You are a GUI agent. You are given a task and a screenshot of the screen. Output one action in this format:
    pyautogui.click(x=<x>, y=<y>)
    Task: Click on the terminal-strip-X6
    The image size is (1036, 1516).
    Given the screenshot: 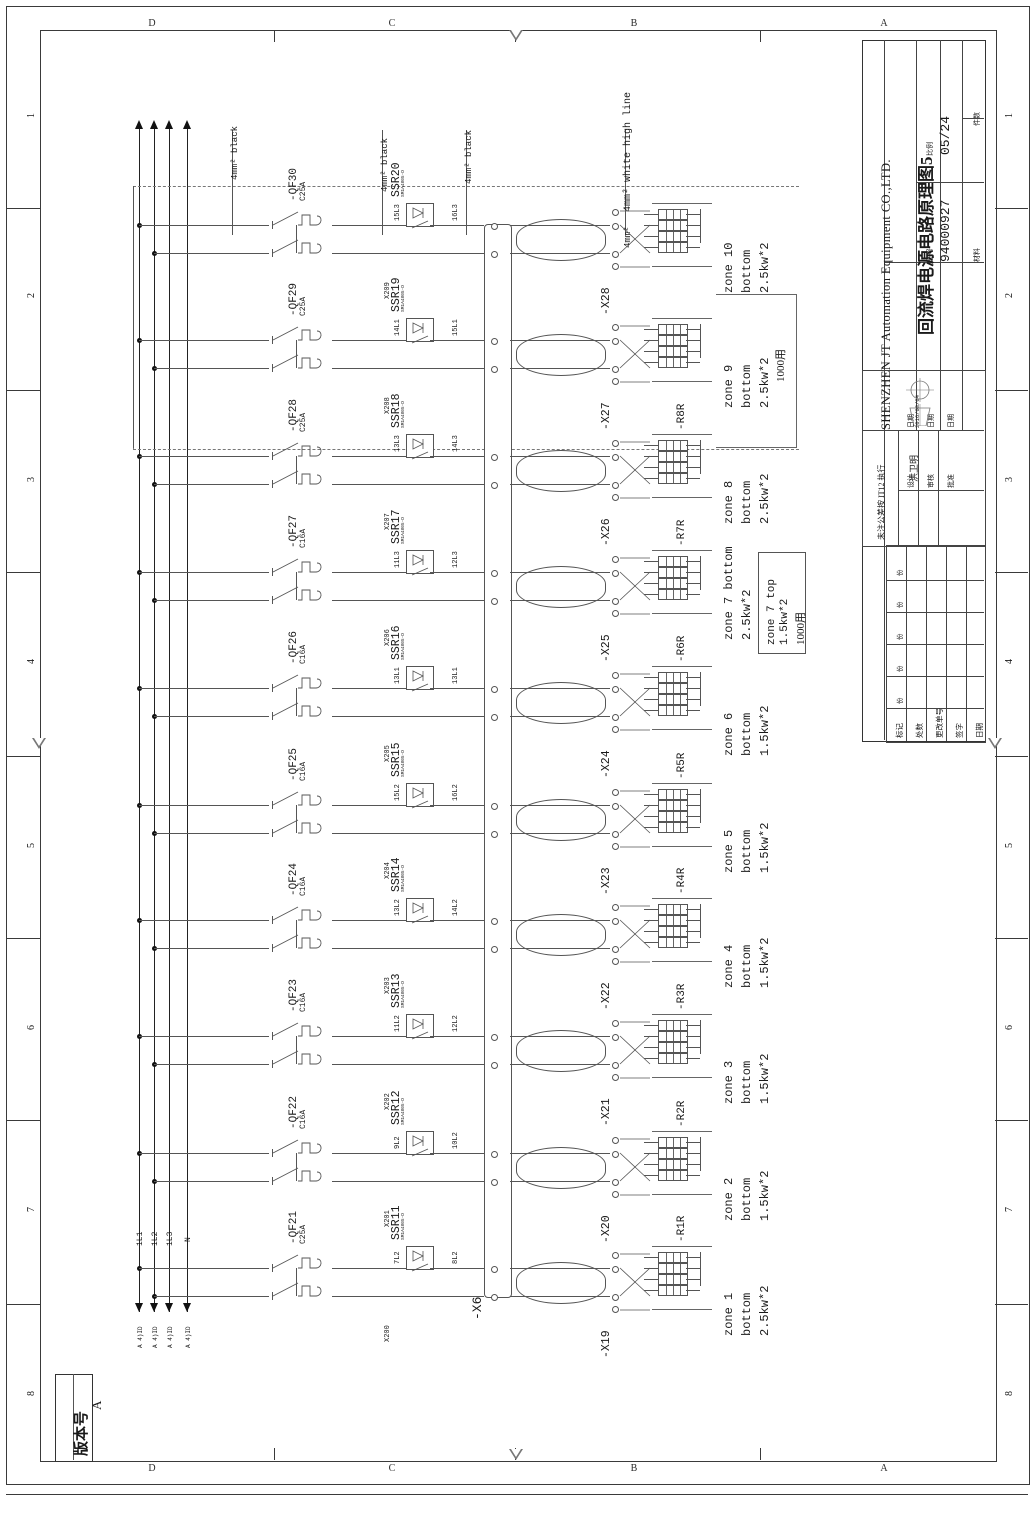 What is the action you would take?
    pyautogui.click(x=498, y=761)
    